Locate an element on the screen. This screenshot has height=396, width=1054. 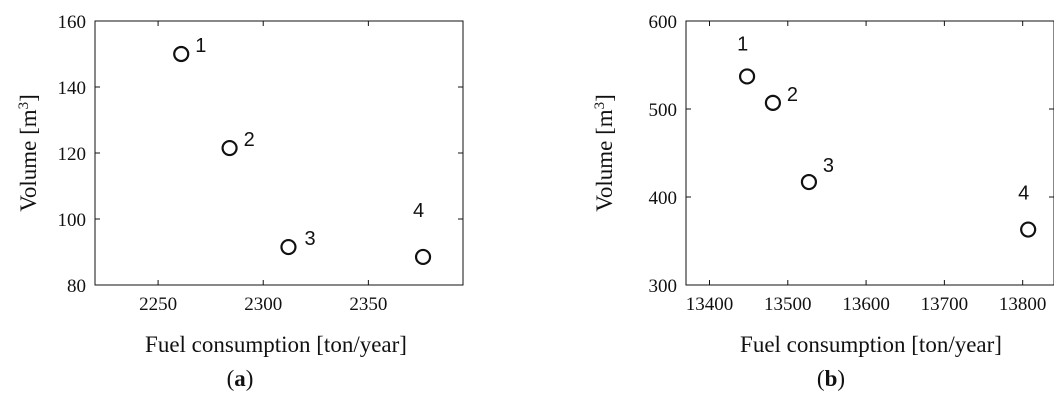
x-tick-label: 13400 is located at coordinates (710, 304).